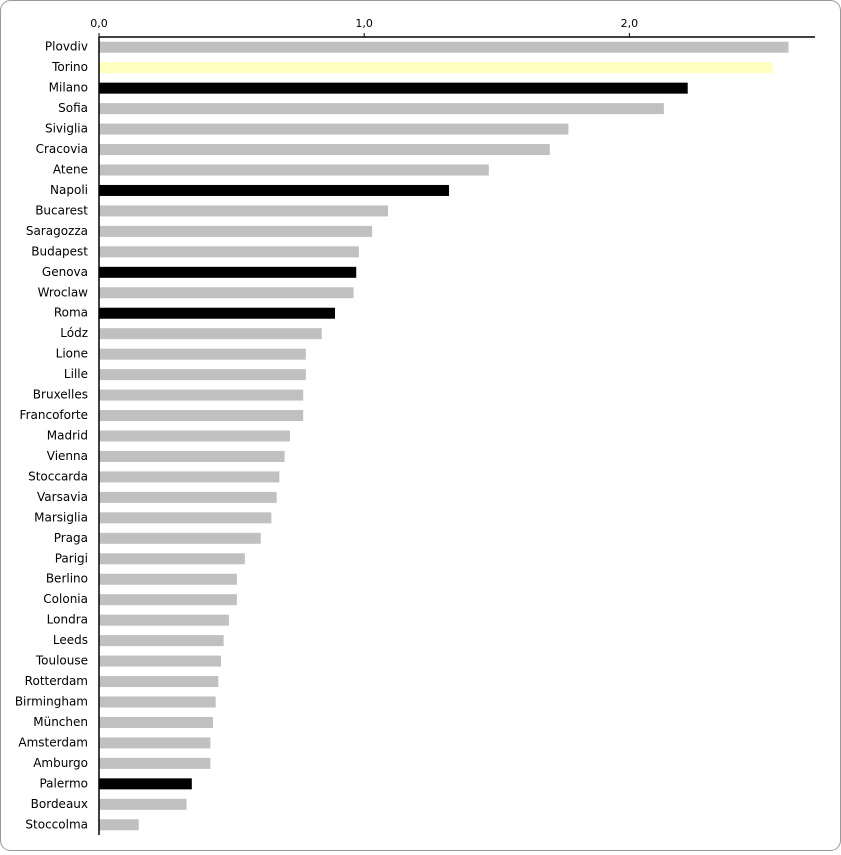  I want to click on y-tick-label: Budapest, so click(59, 251).